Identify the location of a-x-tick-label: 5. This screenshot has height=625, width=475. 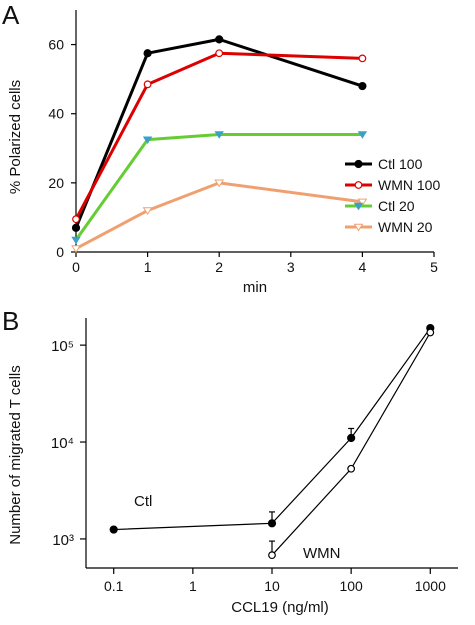
(434, 267).